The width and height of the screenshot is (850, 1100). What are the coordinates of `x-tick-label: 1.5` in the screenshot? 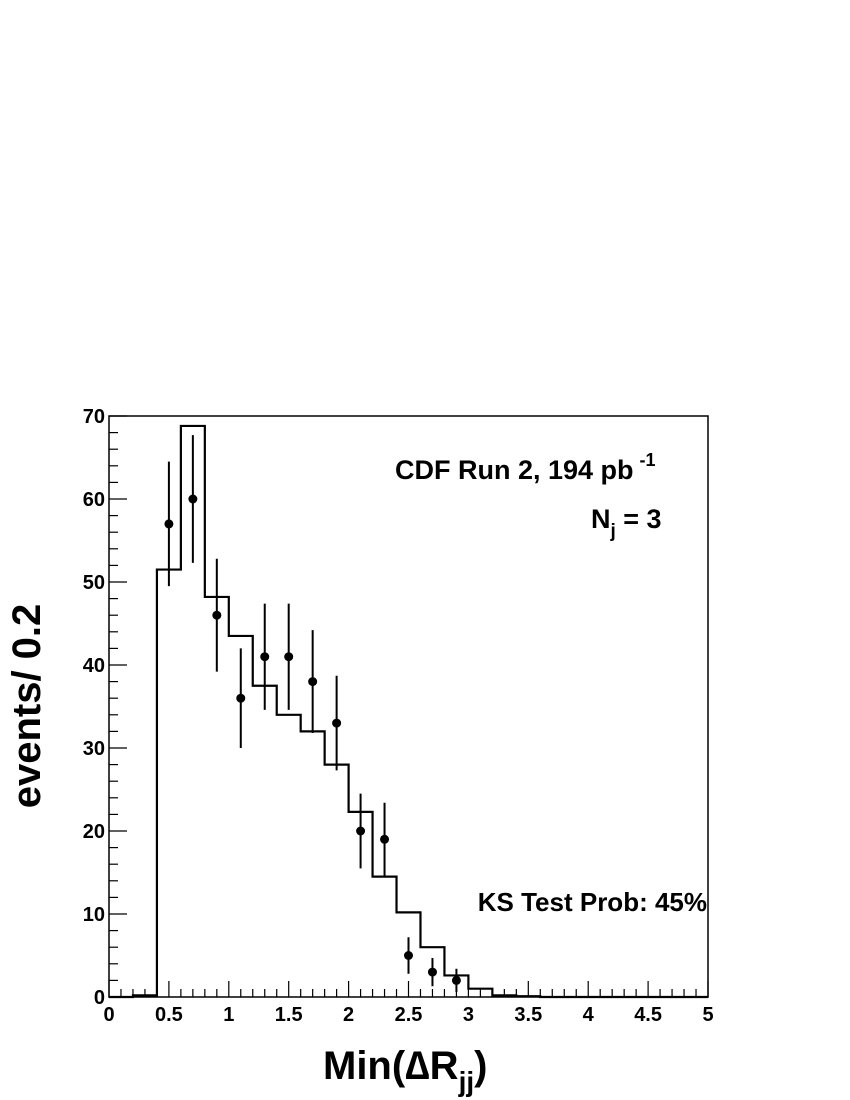 It's located at (289, 1015).